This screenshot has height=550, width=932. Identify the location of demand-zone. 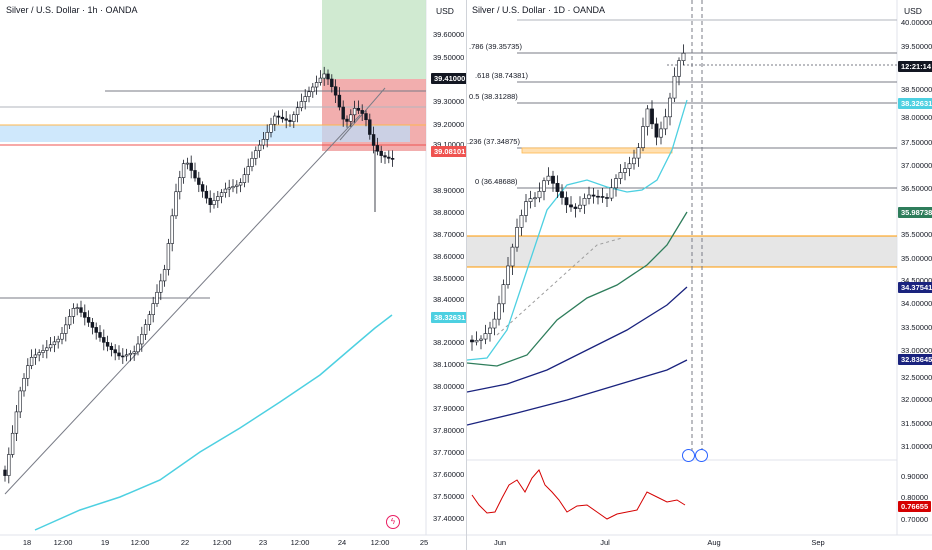
(682, 251).